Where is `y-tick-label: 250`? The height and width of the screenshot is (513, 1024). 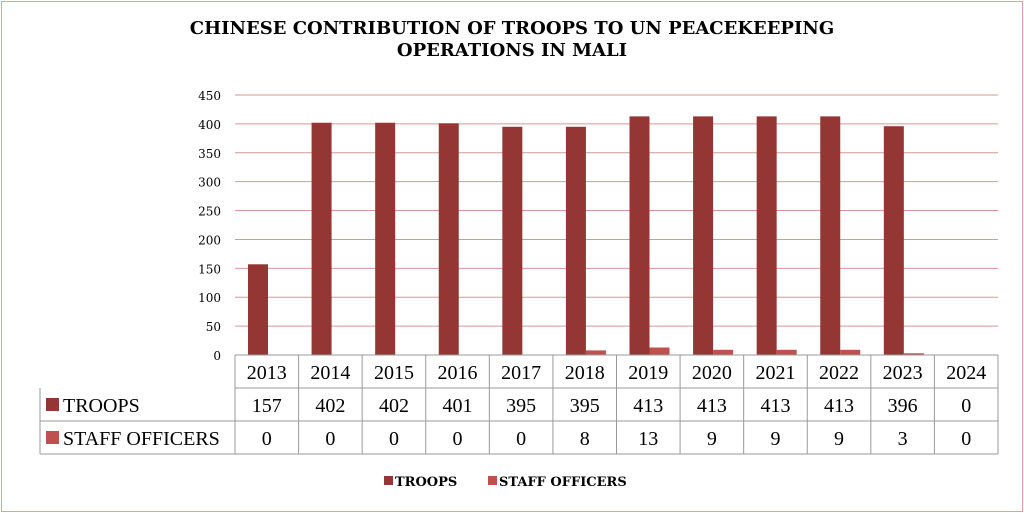
y-tick-label: 250 is located at coordinates (209, 212).